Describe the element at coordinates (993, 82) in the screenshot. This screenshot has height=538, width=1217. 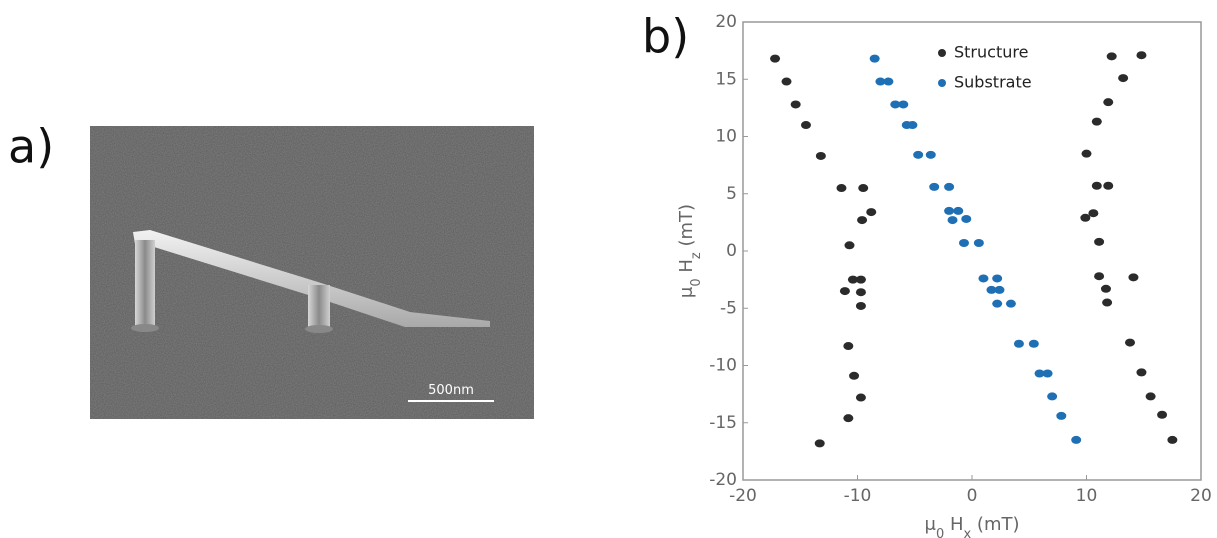
I see `legend-label: Substrate` at that location.